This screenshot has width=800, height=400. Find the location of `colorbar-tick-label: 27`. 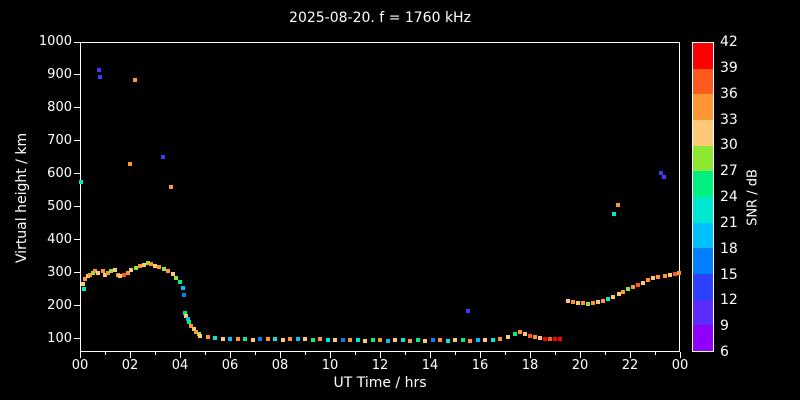

colorbar-tick-label: 27 is located at coordinates (729, 171).